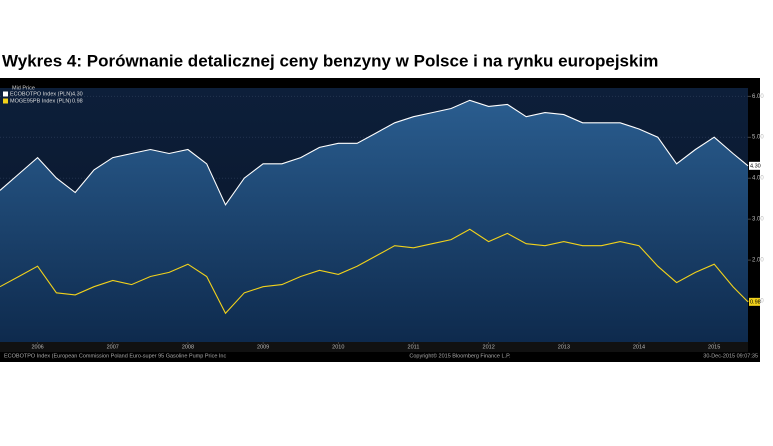 The height and width of the screenshot is (446, 773). Describe the element at coordinates (113, 347) in the screenshot. I see `x-tick-label: 2007` at that location.